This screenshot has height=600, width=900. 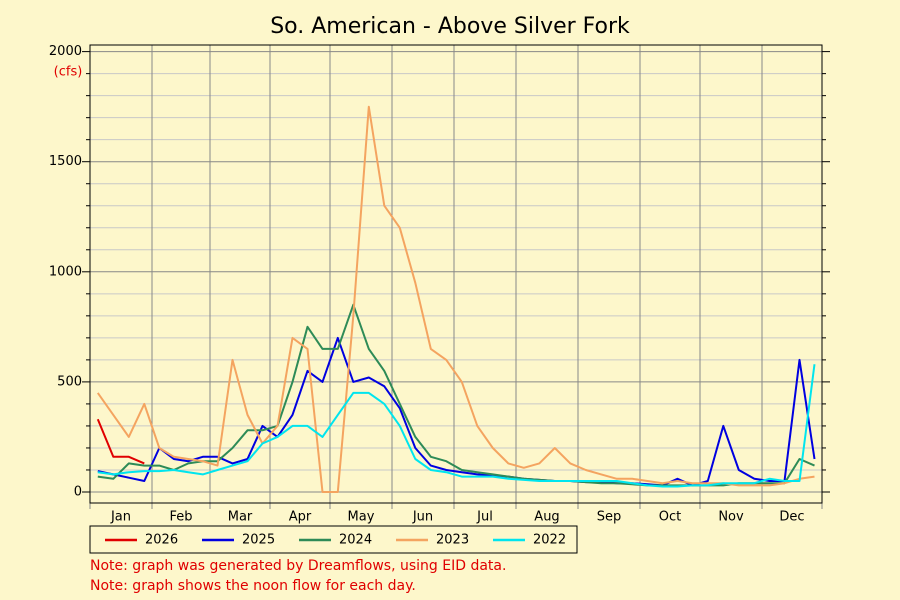 I want to click on y-tick-label: 0, so click(x=78, y=491).